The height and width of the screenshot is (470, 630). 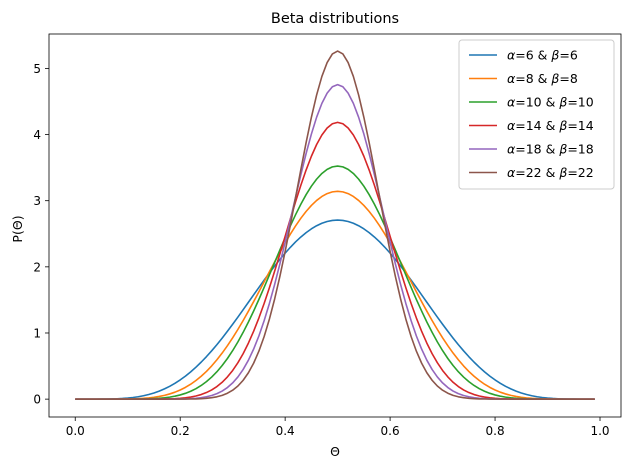 What do you see at coordinates (37, 69) in the screenshot?
I see `y-tick-label: 5` at bounding box center [37, 69].